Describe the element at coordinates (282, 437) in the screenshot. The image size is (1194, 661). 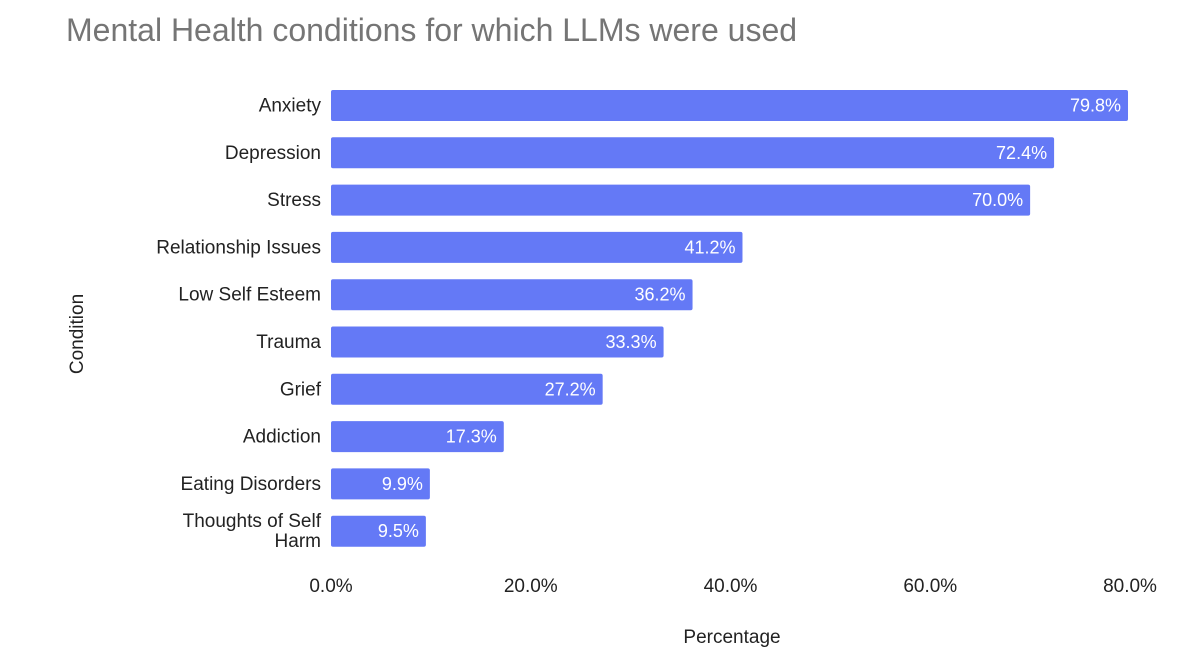
I see `category-label-addiction: Addiction` at that location.